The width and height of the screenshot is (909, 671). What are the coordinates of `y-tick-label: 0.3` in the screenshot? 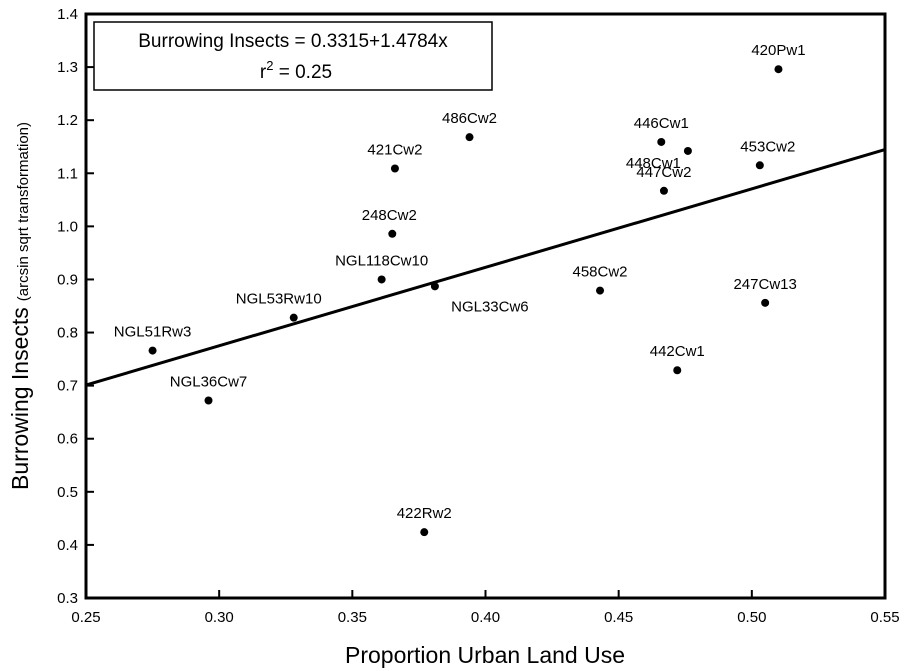 It's located at (67, 598).